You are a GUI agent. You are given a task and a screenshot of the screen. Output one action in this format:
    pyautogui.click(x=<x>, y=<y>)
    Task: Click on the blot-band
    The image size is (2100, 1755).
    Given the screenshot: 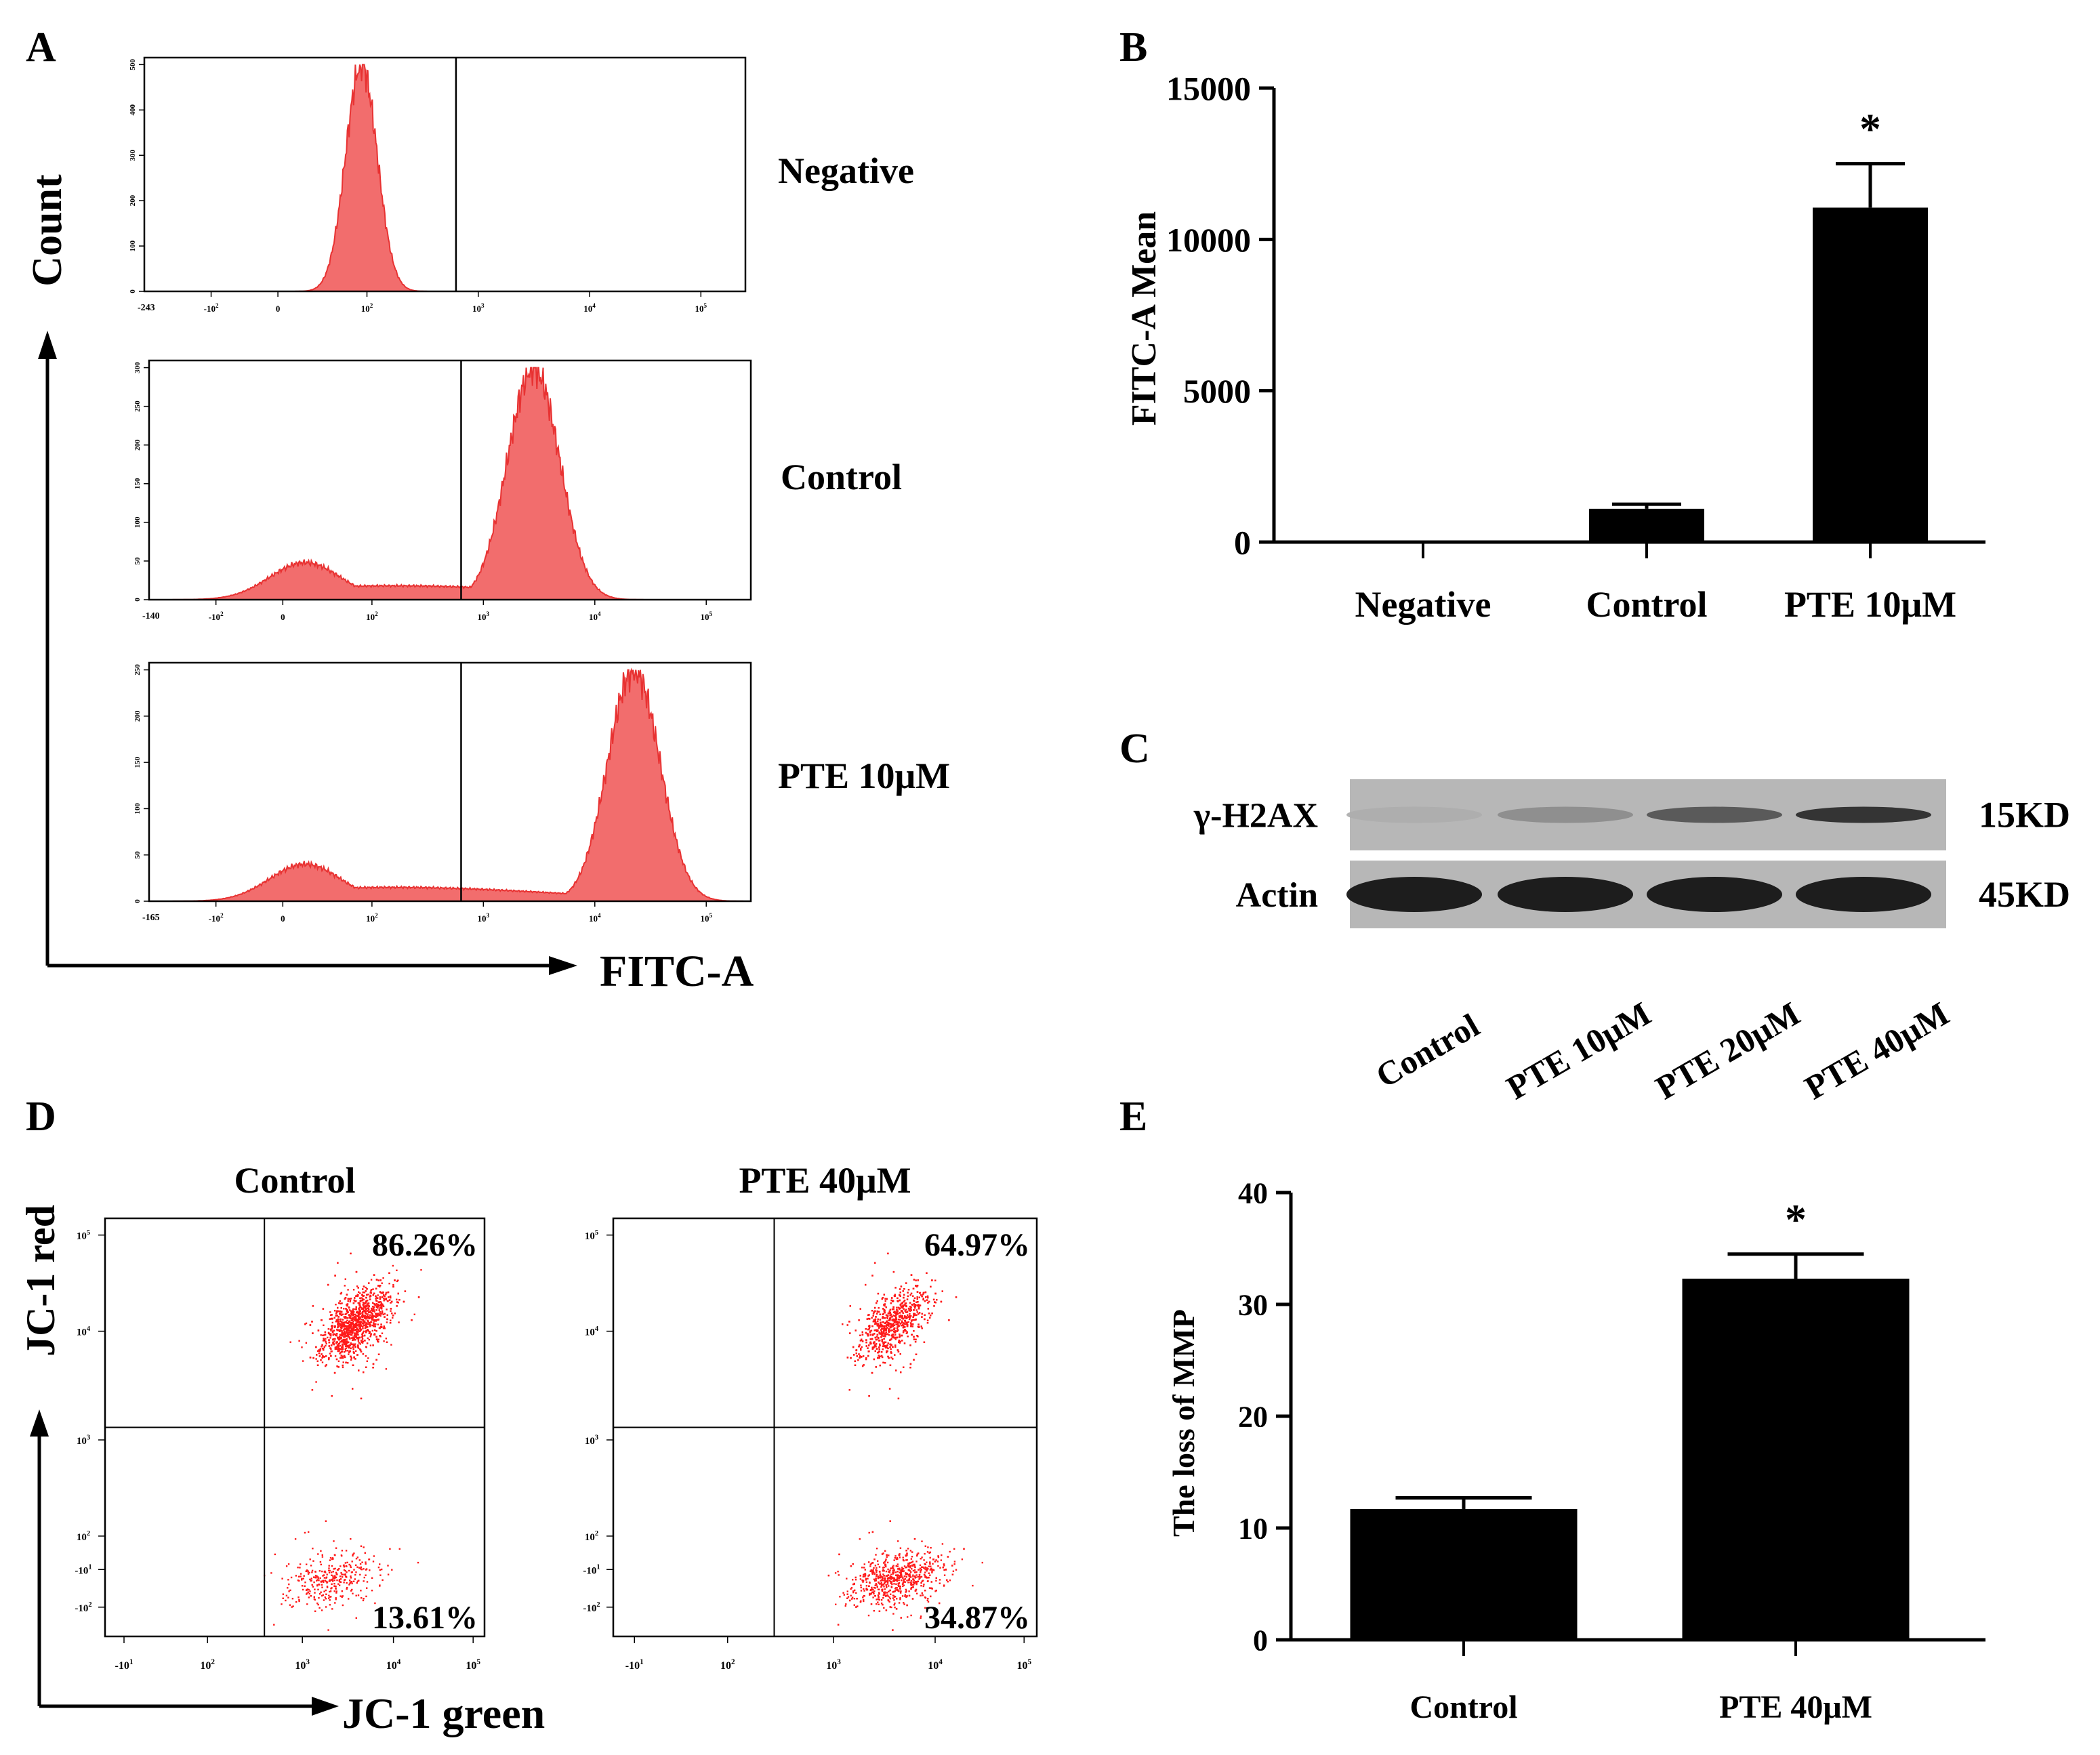 What is the action you would take?
    pyautogui.click(x=1565, y=814)
    